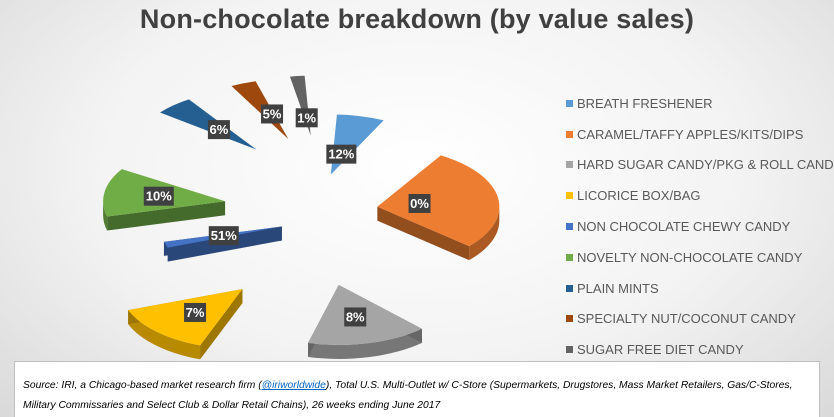 The width and height of the screenshot is (834, 417). Describe the element at coordinates (686, 319) in the screenshot. I see `legend-label: SPECIALTY NUT/COCONUT CANDY` at that location.